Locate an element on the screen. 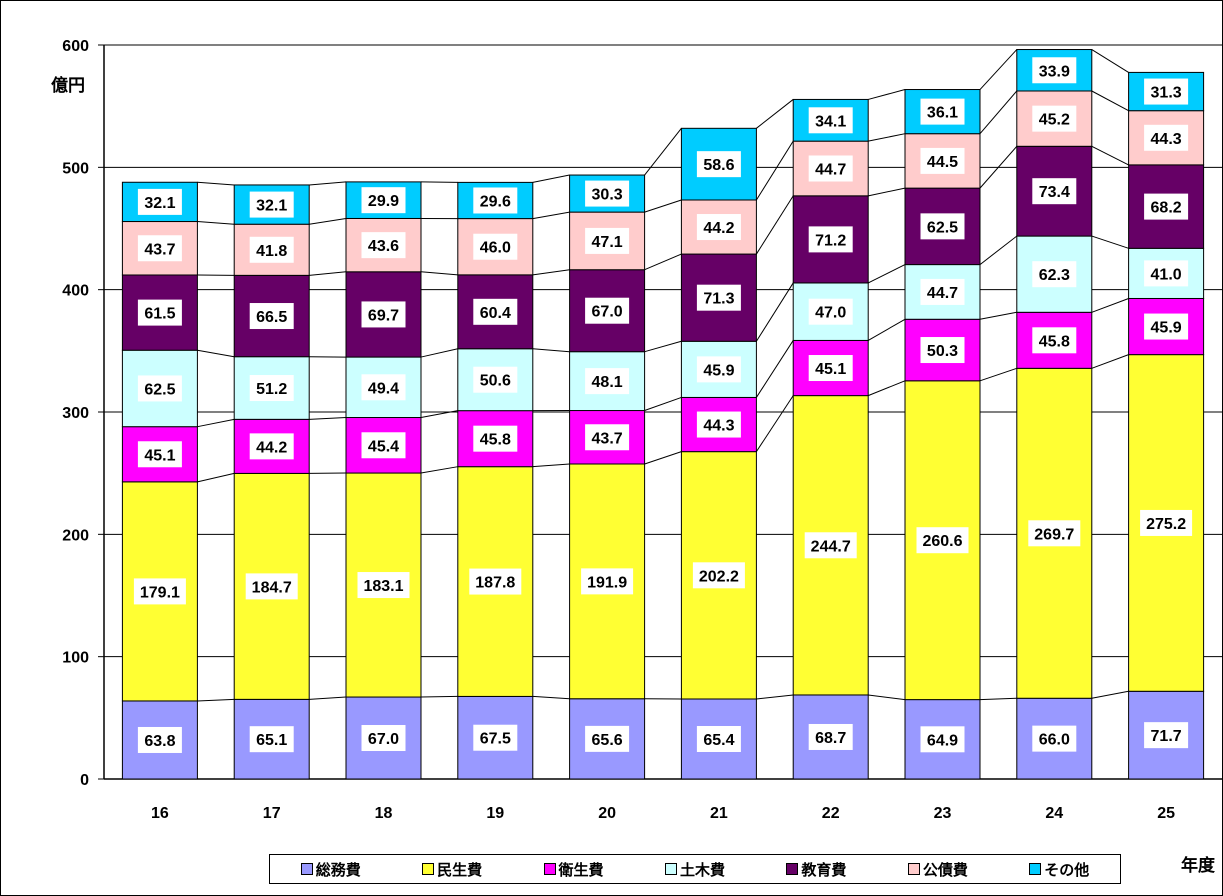  data-label: 65.1 is located at coordinates (271, 740).